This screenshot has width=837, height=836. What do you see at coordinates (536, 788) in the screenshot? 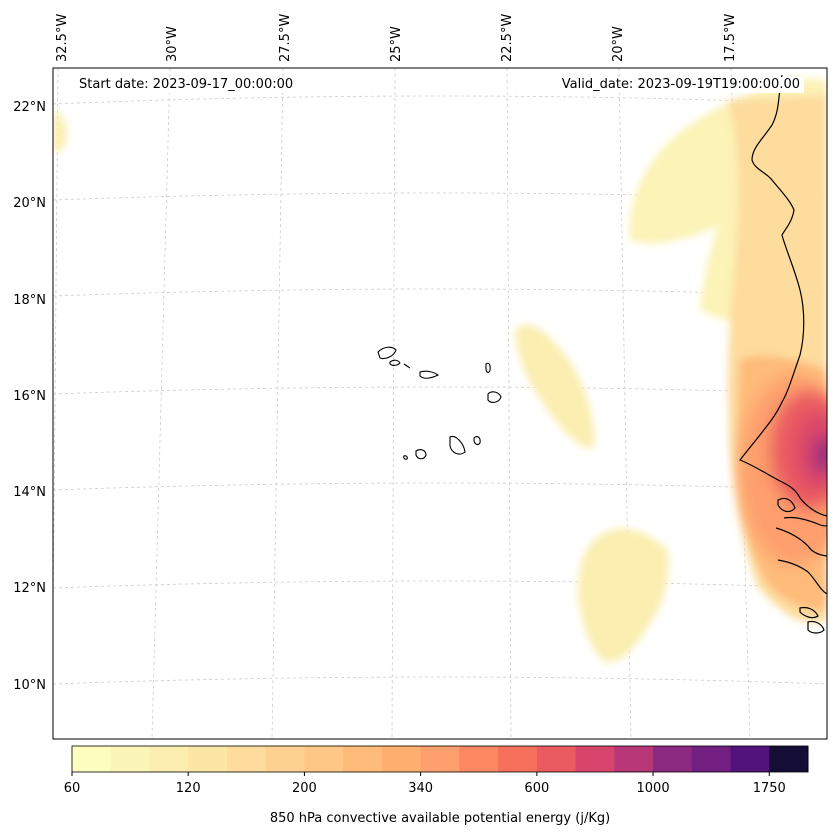
I see `colorbar-tick-label: 600` at bounding box center [536, 788].